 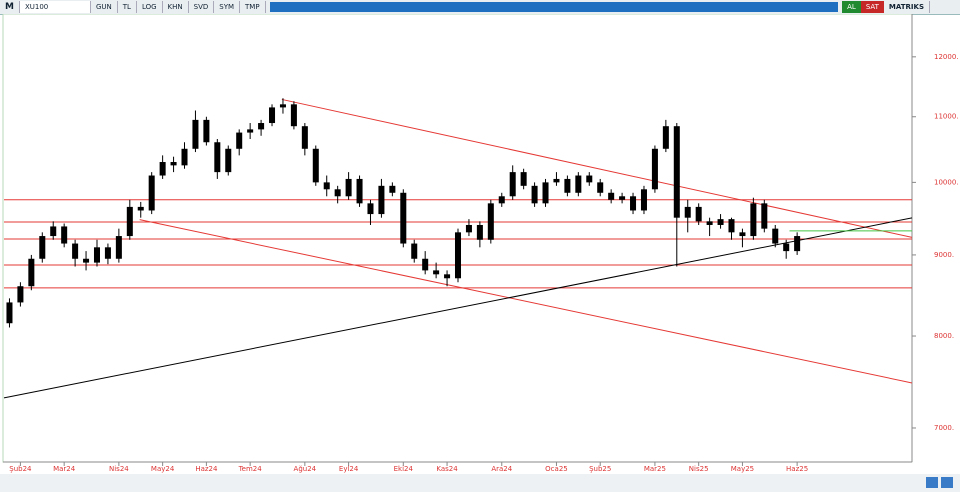 I want to click on x-tick-label: May25, so click(x=742, y=469).